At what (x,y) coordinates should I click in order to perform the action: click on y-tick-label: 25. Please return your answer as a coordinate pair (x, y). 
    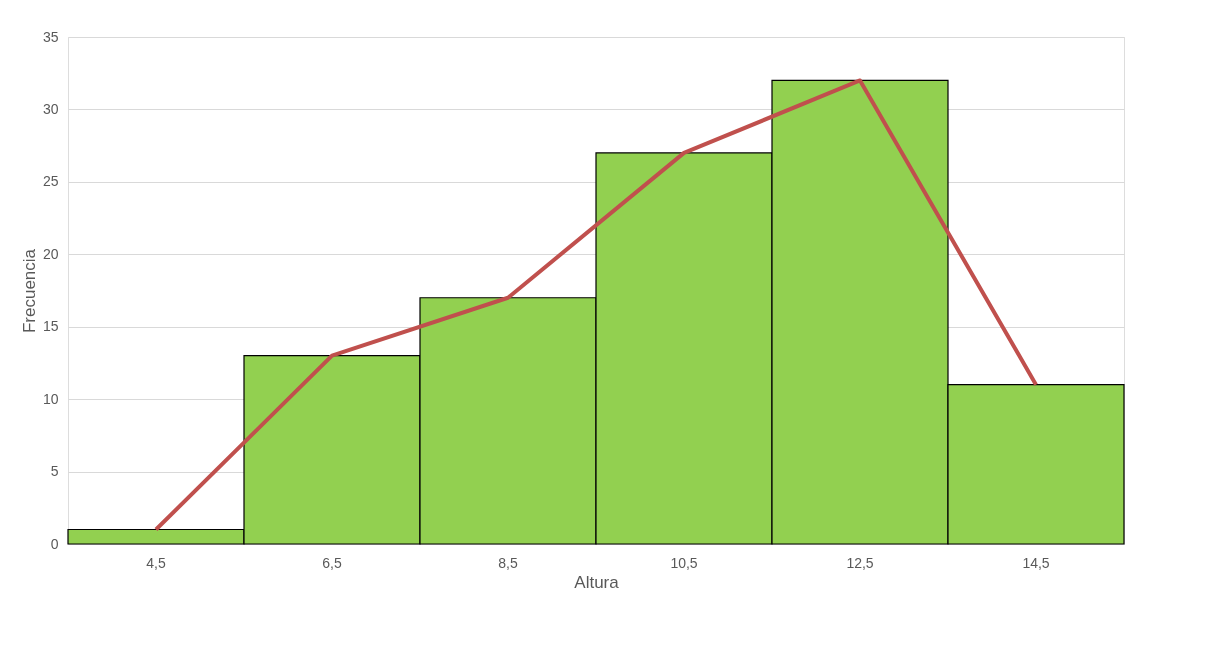
    Looking at the image, I should click on (50, 181).